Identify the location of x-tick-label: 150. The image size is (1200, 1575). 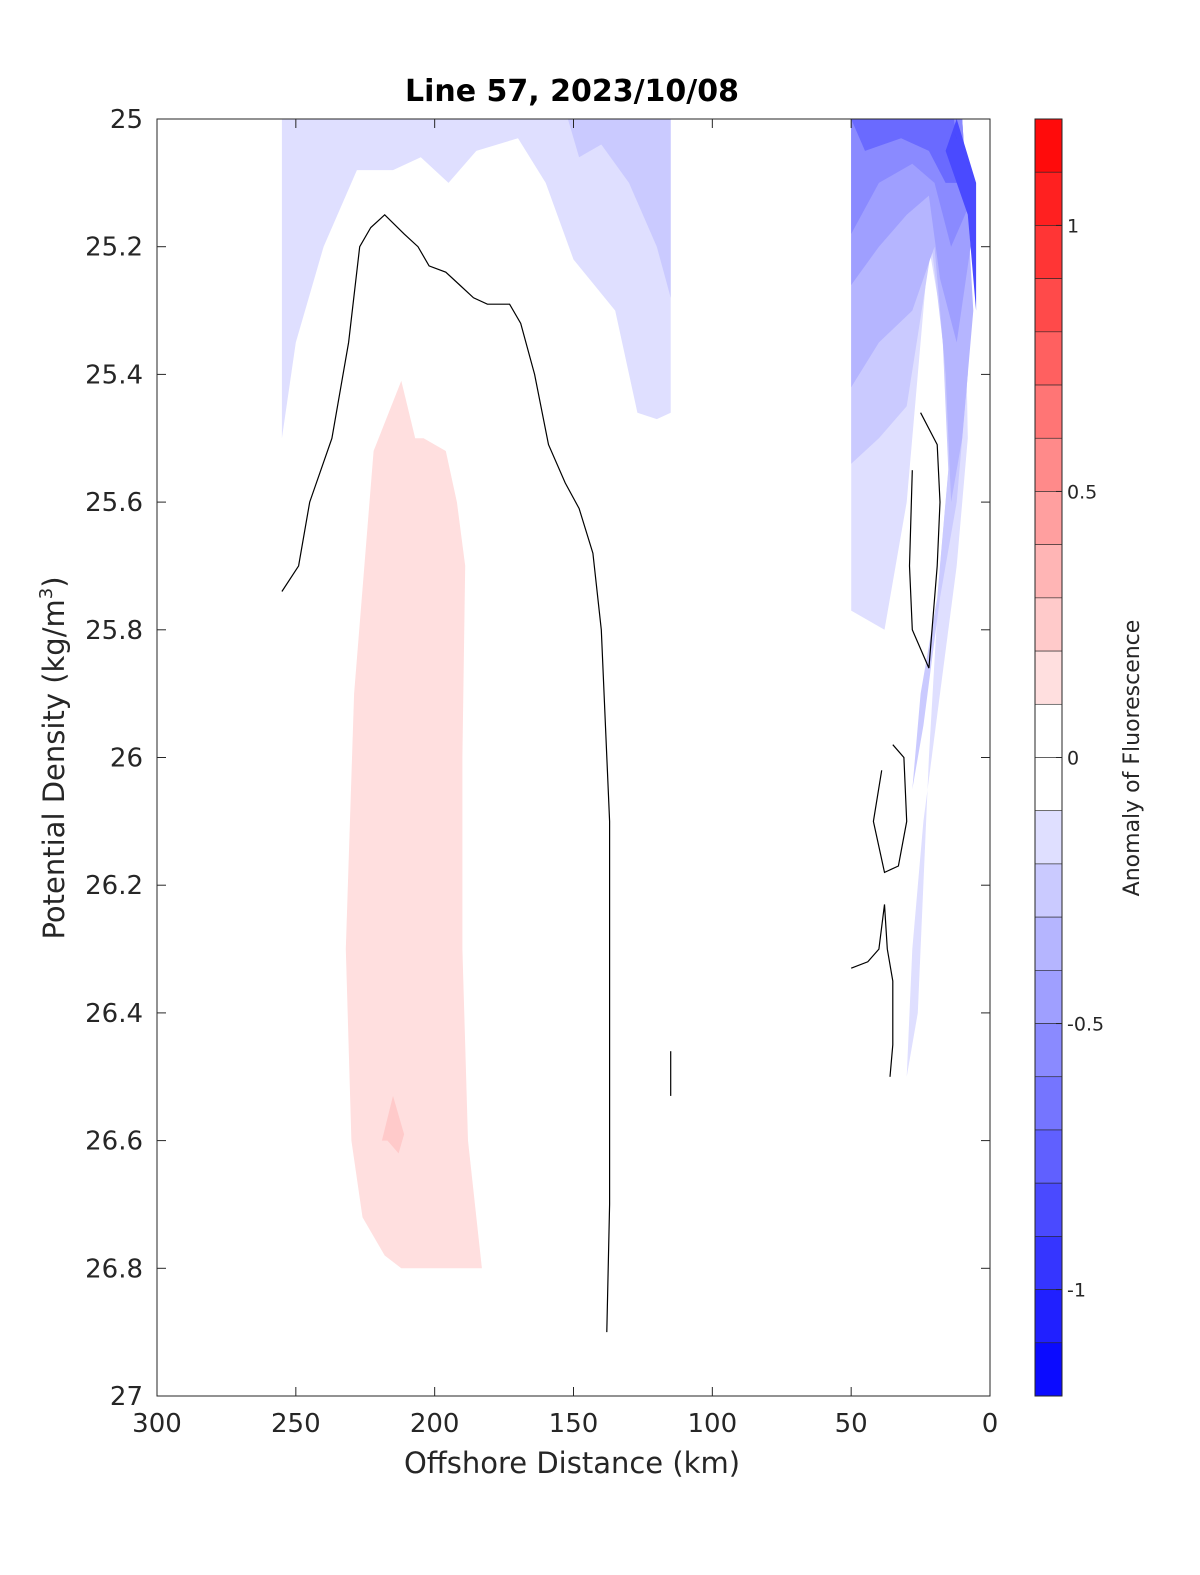
(574, 1424).